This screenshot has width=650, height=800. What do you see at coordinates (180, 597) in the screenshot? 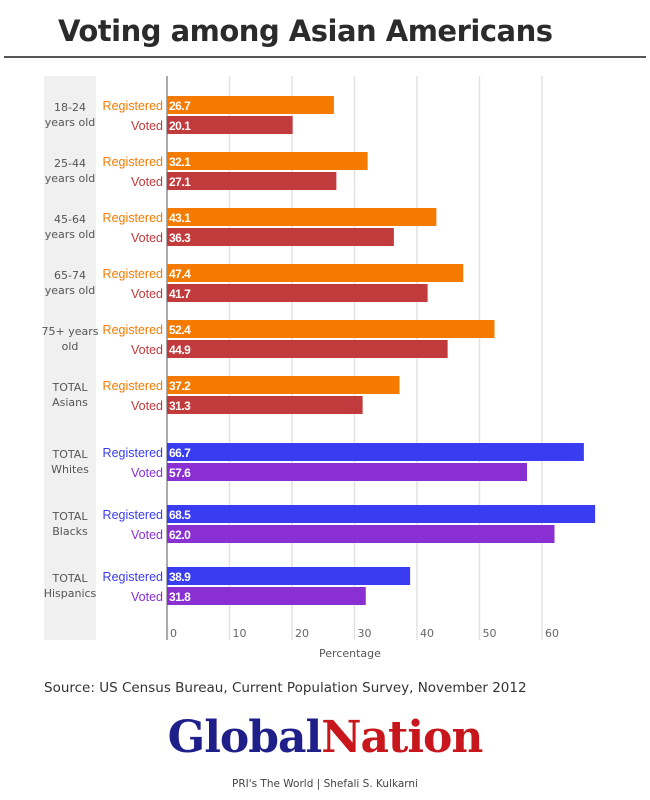
I see `bar-value-label: 31.8` at bounding box center [180, 597].